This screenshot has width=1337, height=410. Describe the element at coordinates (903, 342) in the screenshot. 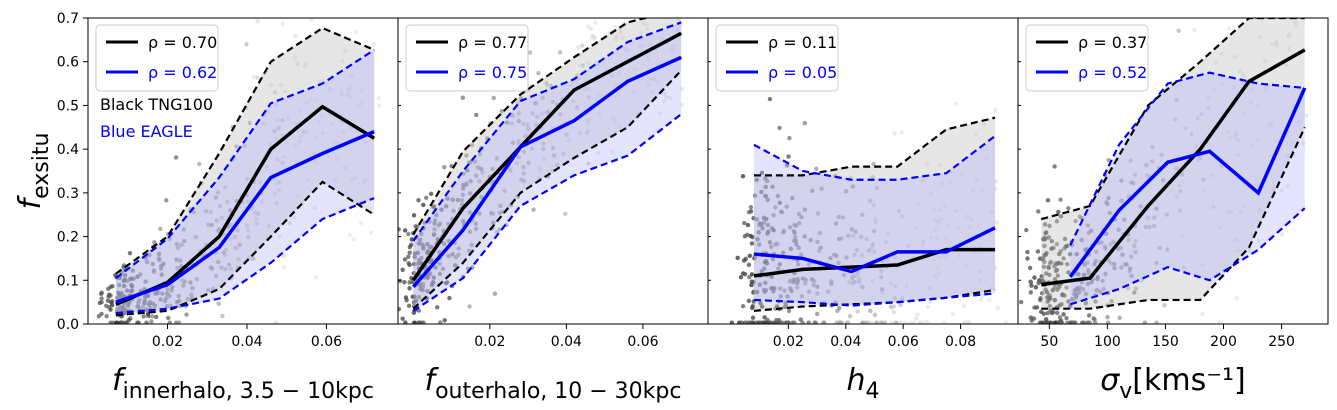

I see `x-tick-label: 0.06` at that location.